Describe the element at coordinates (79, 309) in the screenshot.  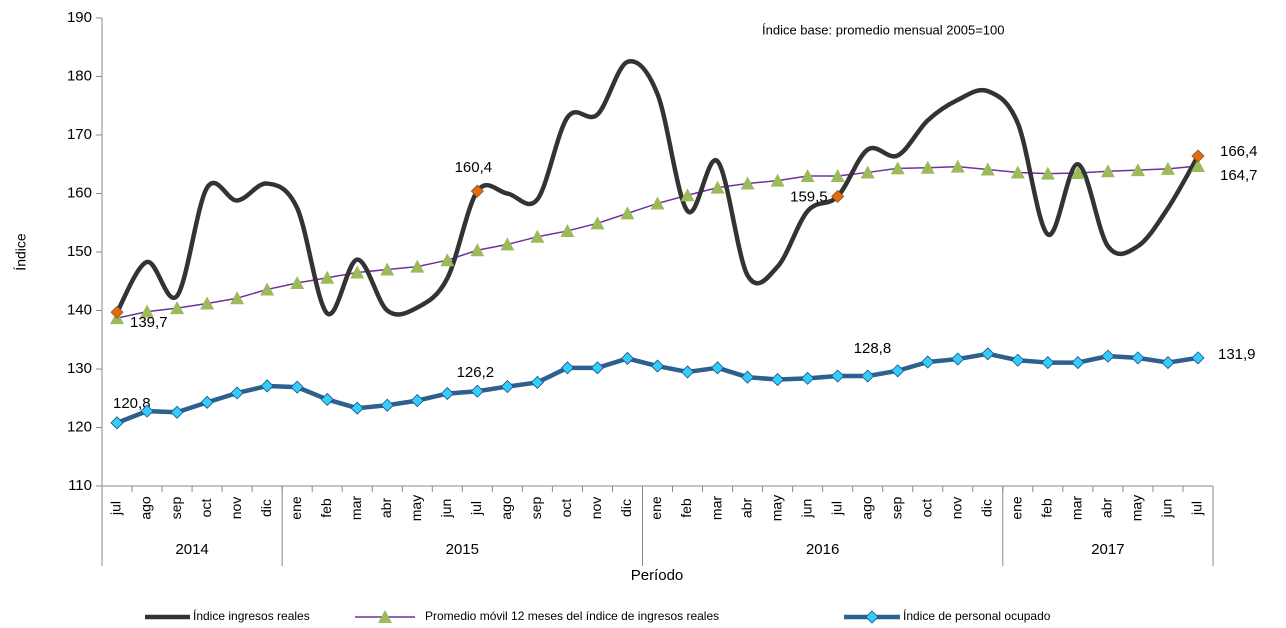
I see `y-tick-label: 140` at that location.